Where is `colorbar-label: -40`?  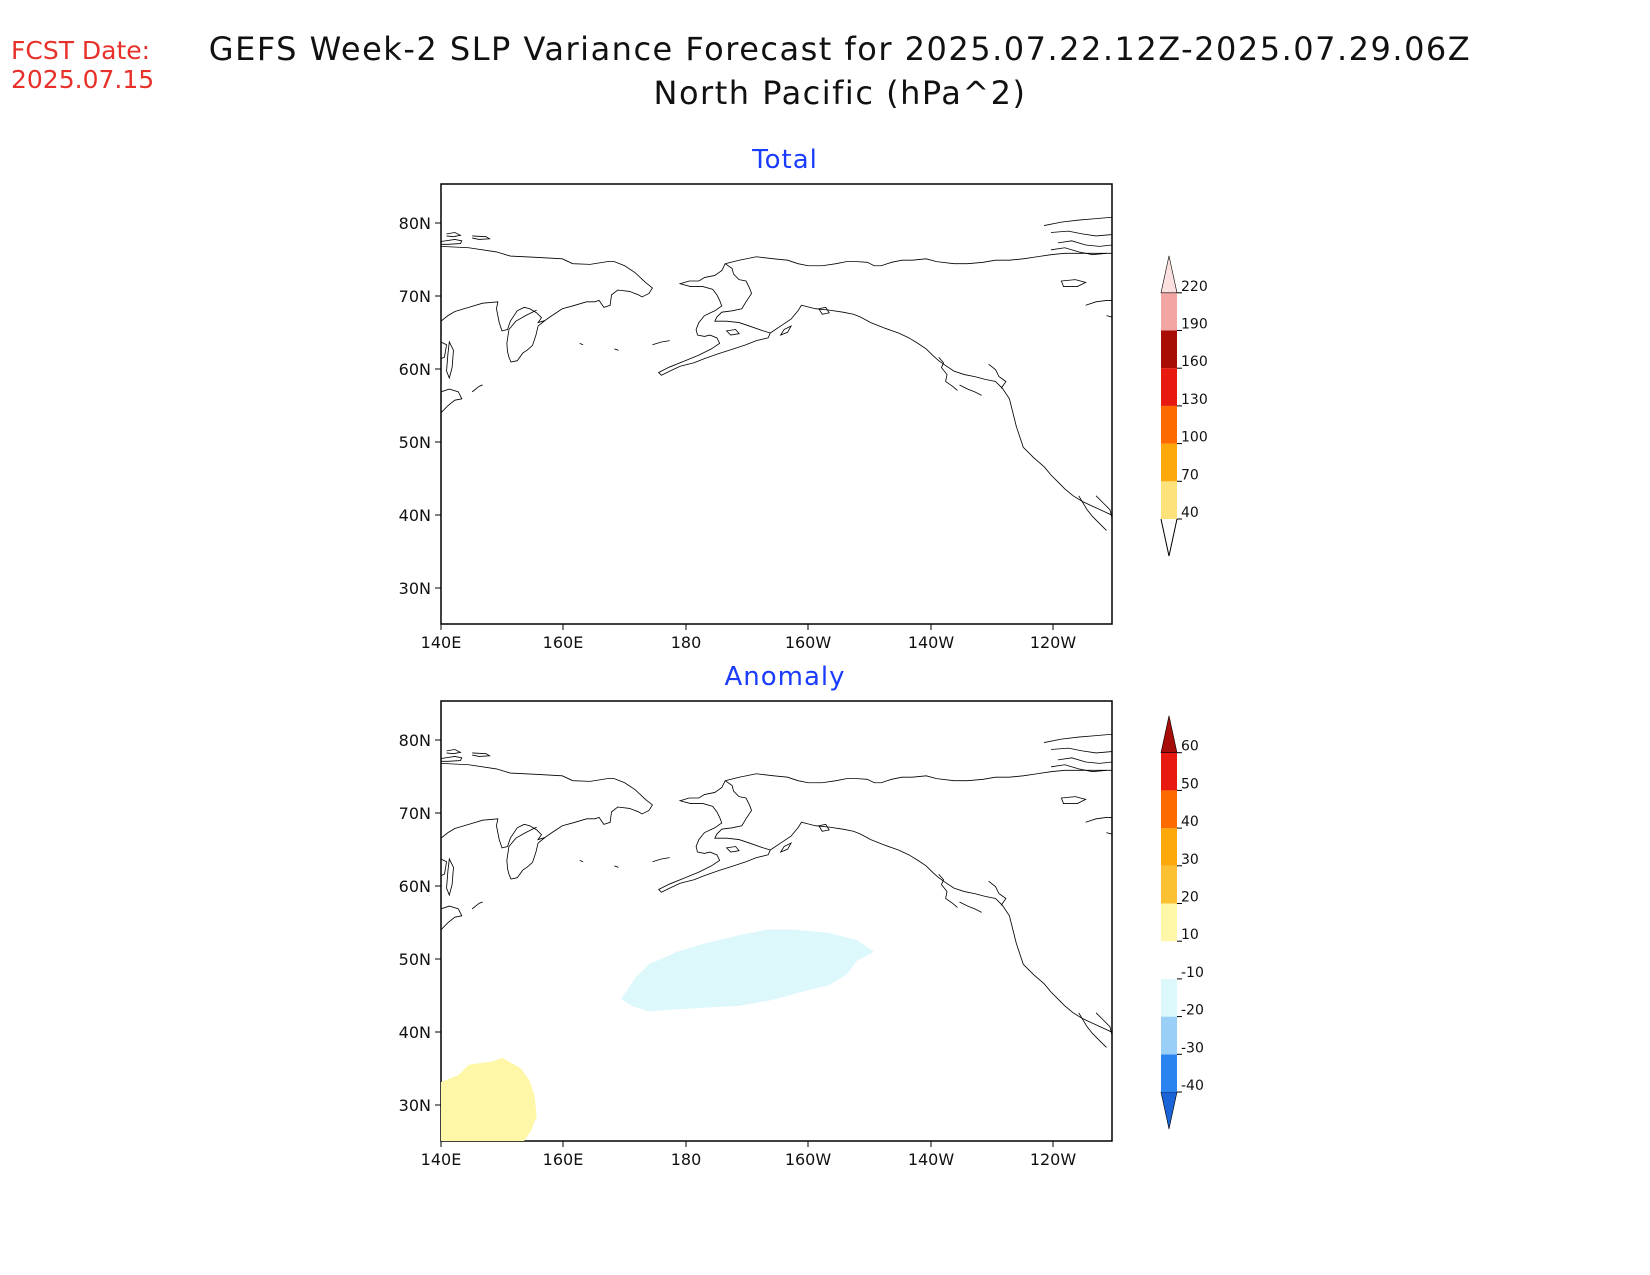
colorbar-label: -40 is located at coordinates (1192, 1086).